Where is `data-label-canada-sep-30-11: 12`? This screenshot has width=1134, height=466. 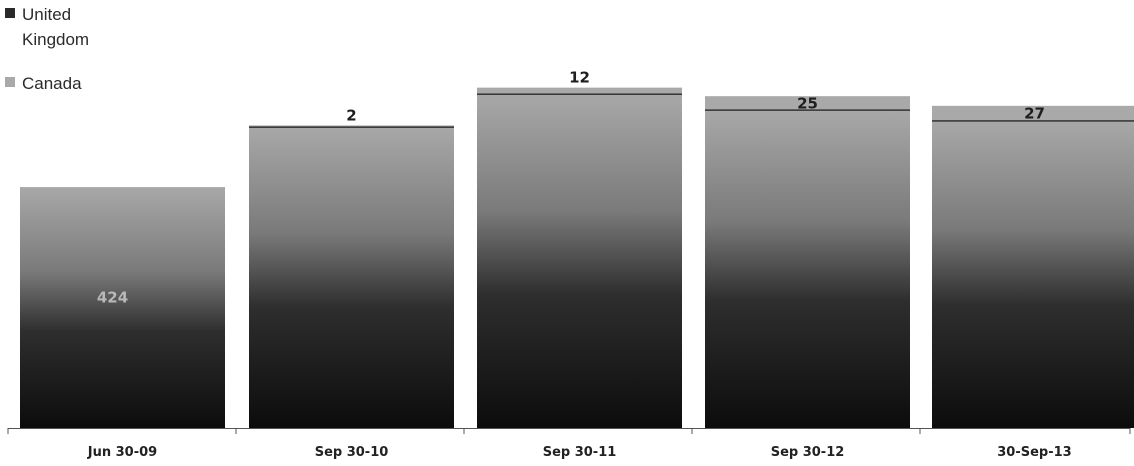 data-label-canada-sep-30-11: 12 is located at coordinates (579, 78).